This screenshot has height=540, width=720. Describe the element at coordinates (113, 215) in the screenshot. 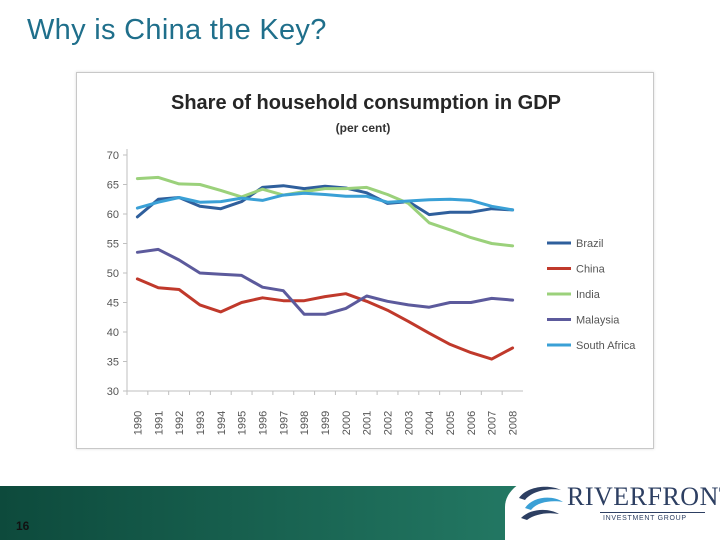

I see `y-tick-label: 60` at that location.